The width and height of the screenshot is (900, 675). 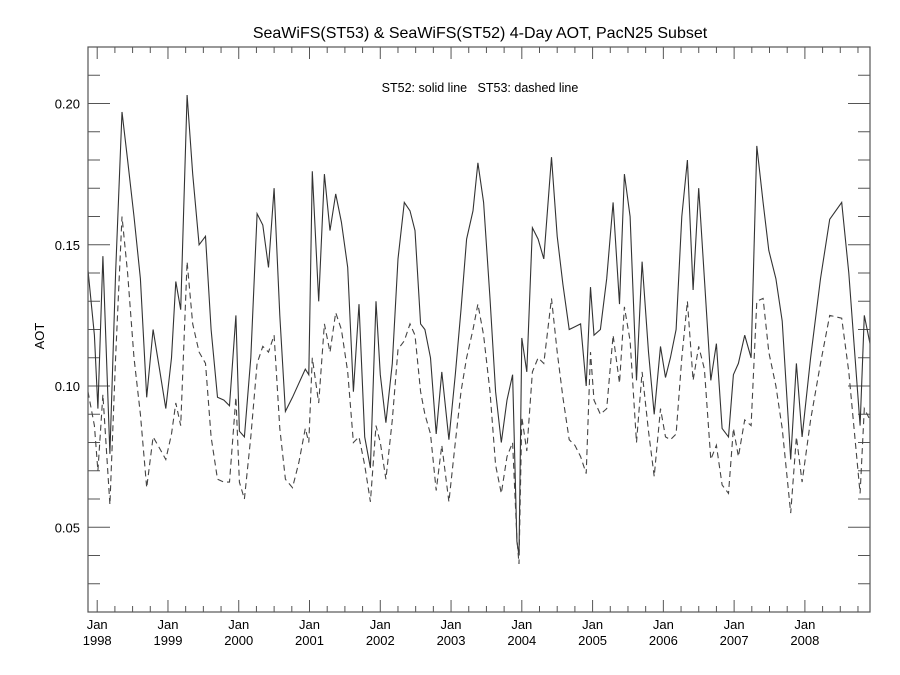 What do you see at coordinates (67, 527) in the screenshot?
I see `y-tick-label: 0.05` at bounding box center [67, 527].